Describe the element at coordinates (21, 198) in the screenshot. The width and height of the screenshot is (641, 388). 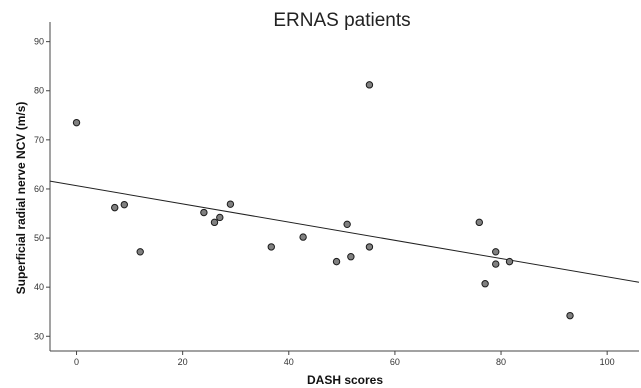
I see `y-axis-label: Superficial radial nerve NCV (m/s)` at that location.